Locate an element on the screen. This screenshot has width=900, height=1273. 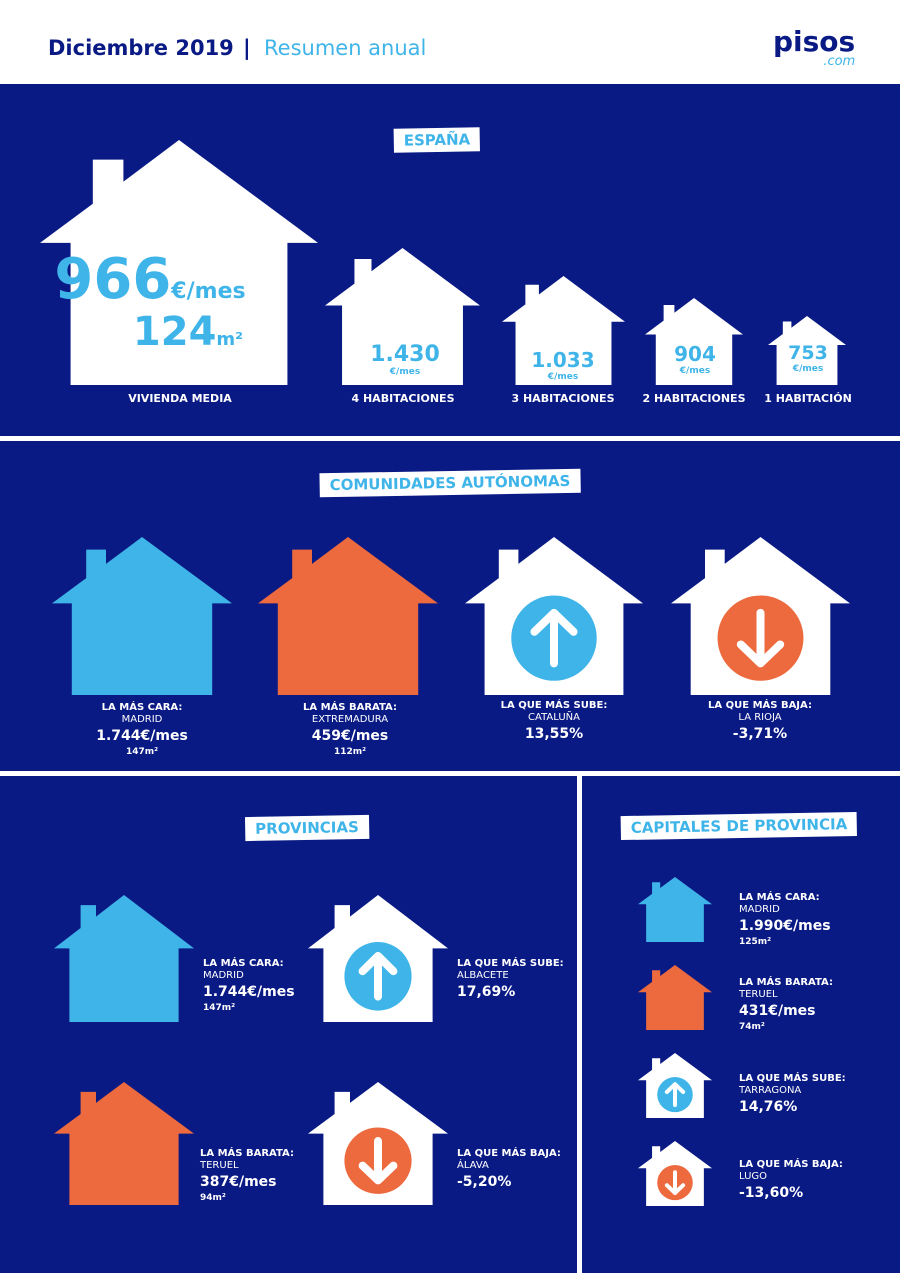
media-label: VIVIENDA MEDIA is located at coordinates (180, 398).